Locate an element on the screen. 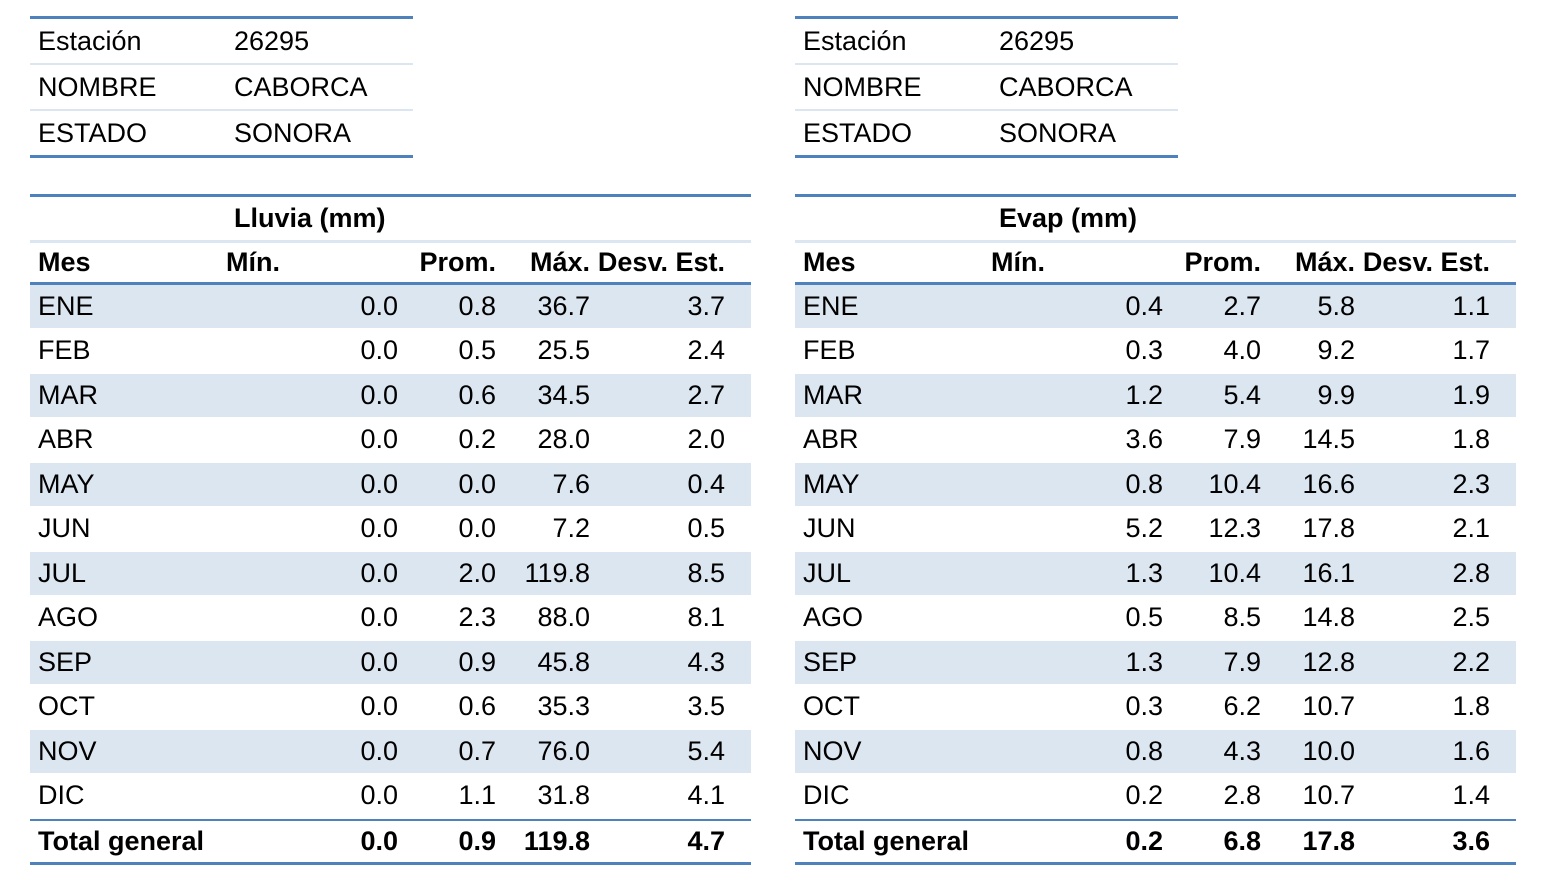 This screenshot has width=1552, height=878. table-row: FEB 0.0 0.5 25.5 2.4 is located at coordinates (390, 352).